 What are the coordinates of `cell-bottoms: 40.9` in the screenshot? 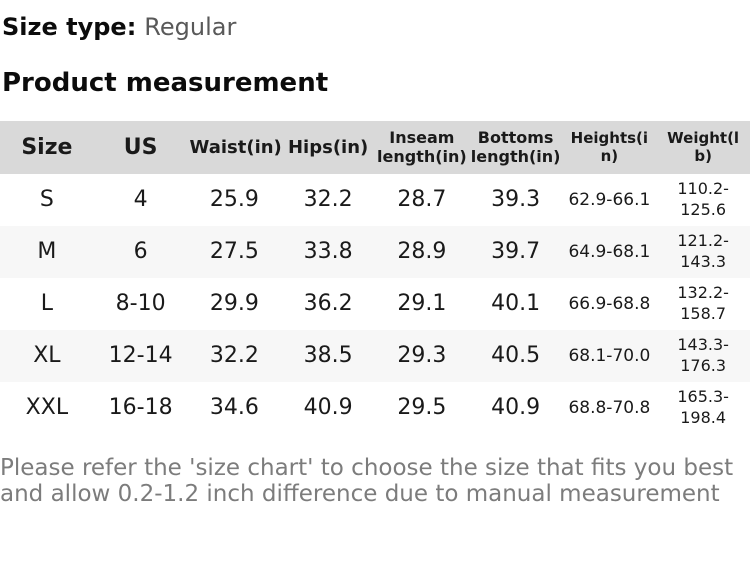 It's located at (516, 408).